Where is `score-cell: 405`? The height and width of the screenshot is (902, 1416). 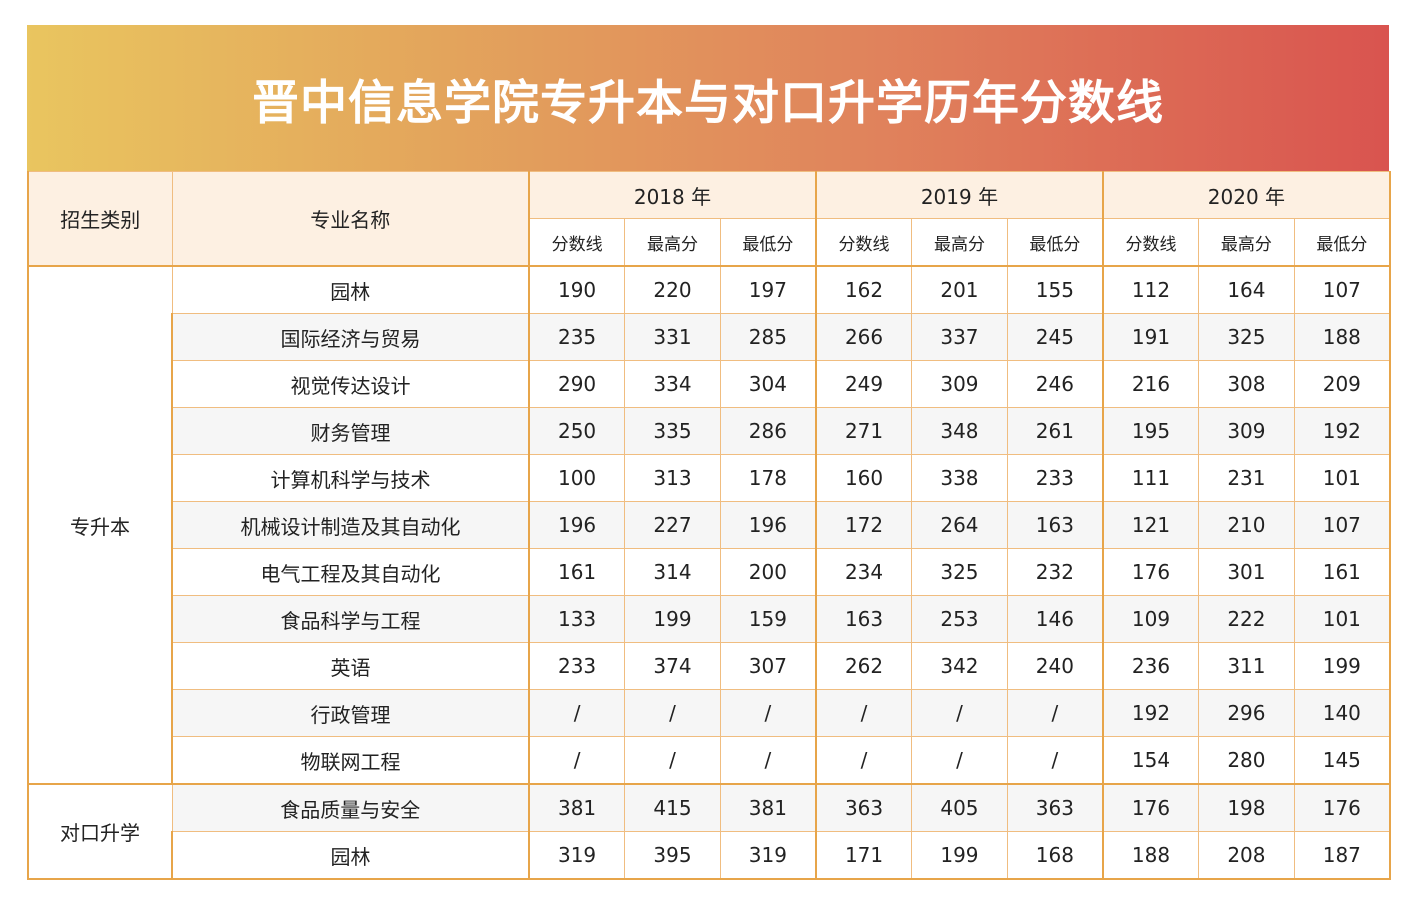
score-cell: 405 is located at coordinates (959, 807).